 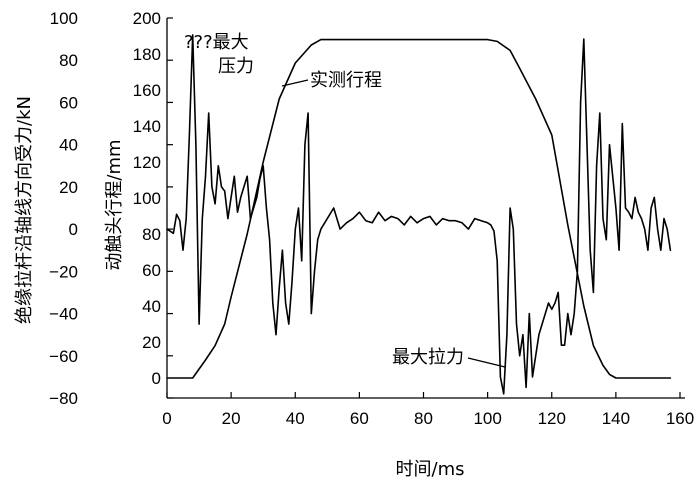 What do you see at coordinates (147, 162) in the screenshot?
I see `right-y-tick-label: 120` at bounding box center [147, 162].